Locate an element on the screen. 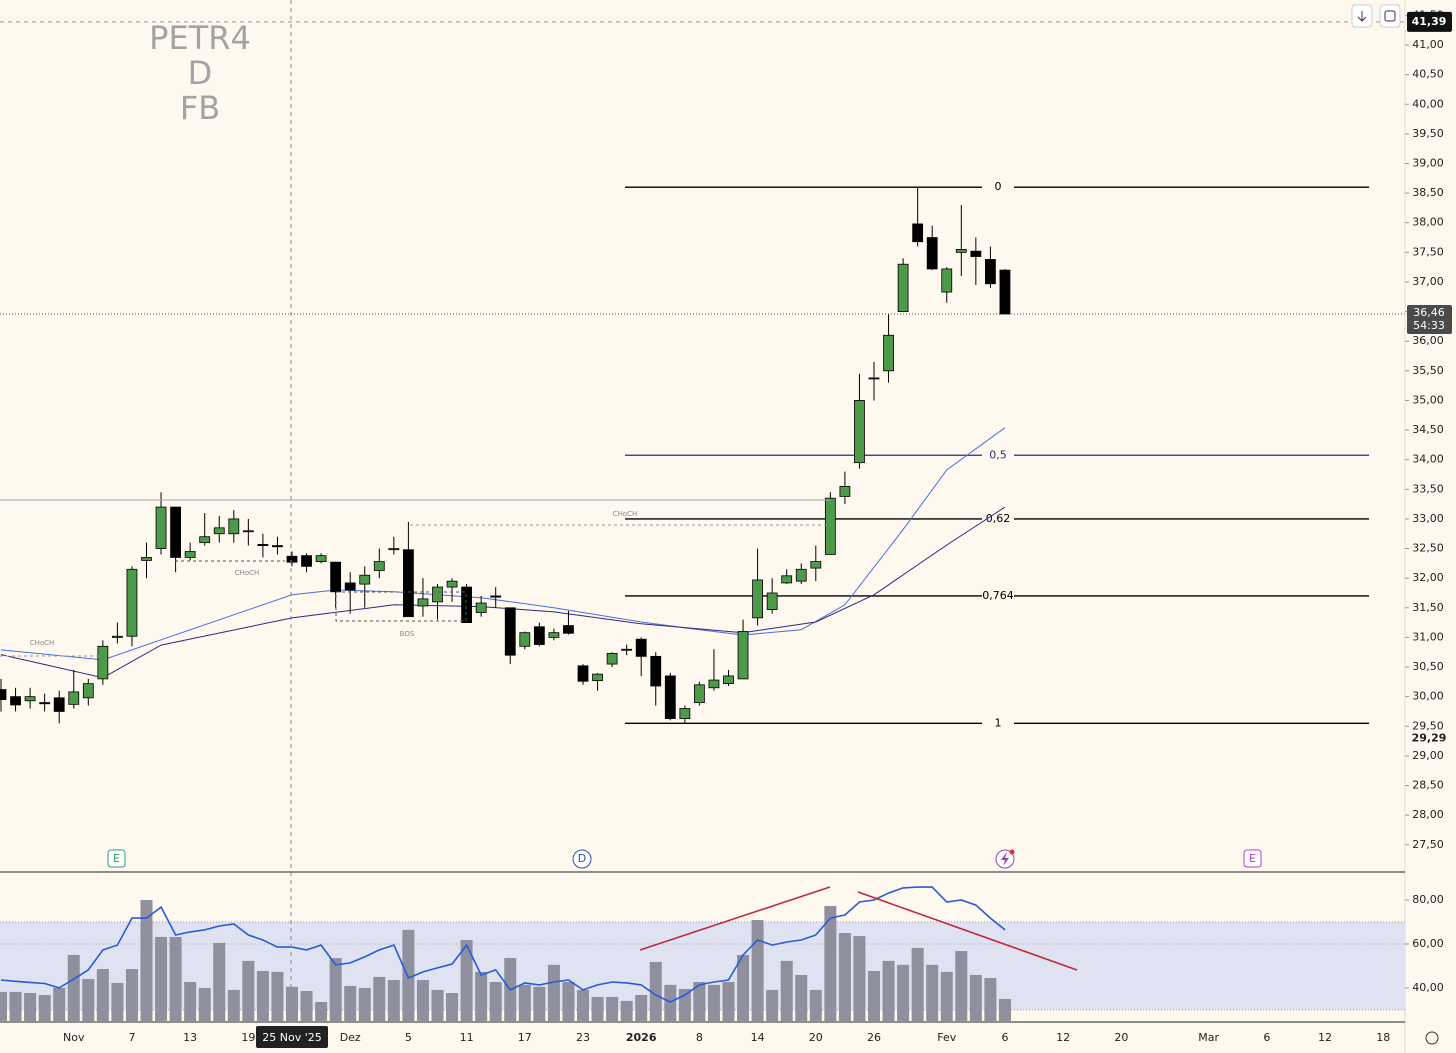 The width and height of the screenshot is (1456, 1053). reset-button is located at coordinates (1390, 16).